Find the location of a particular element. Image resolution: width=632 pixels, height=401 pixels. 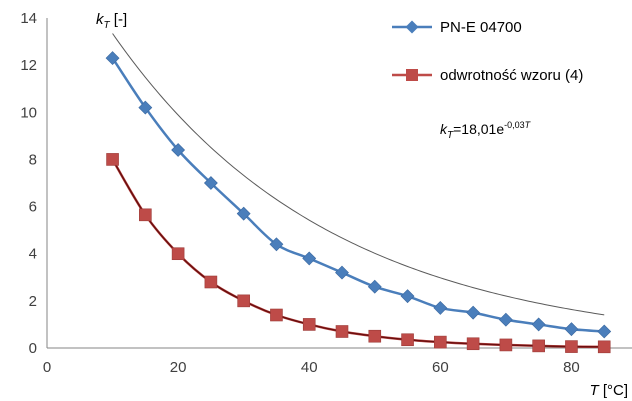

y-tick-labels: 0 2 4 6 8 10 12 14 is located at coordinates (28, 183).